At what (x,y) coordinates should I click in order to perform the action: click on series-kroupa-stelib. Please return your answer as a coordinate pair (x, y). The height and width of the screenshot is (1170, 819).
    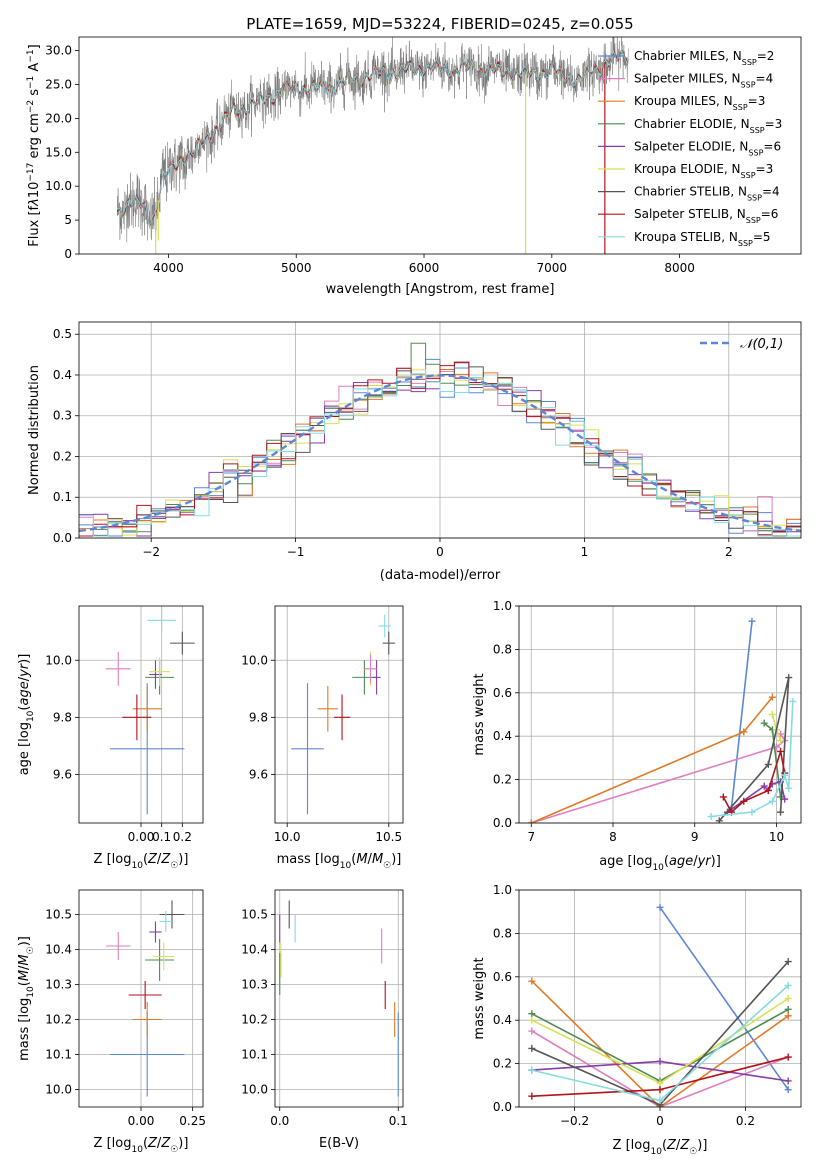
    Looking at the image, I should click on (752, 758).